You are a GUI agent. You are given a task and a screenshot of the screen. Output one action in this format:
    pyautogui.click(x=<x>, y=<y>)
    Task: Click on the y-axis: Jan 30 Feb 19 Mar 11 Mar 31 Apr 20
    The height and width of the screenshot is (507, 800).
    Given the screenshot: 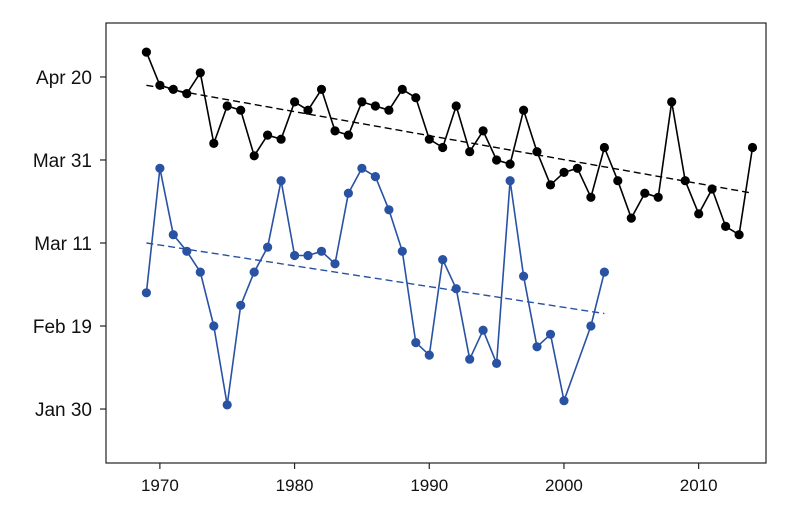 What is the action you would take?
    pyautogui.click(x=69, y=244)
    